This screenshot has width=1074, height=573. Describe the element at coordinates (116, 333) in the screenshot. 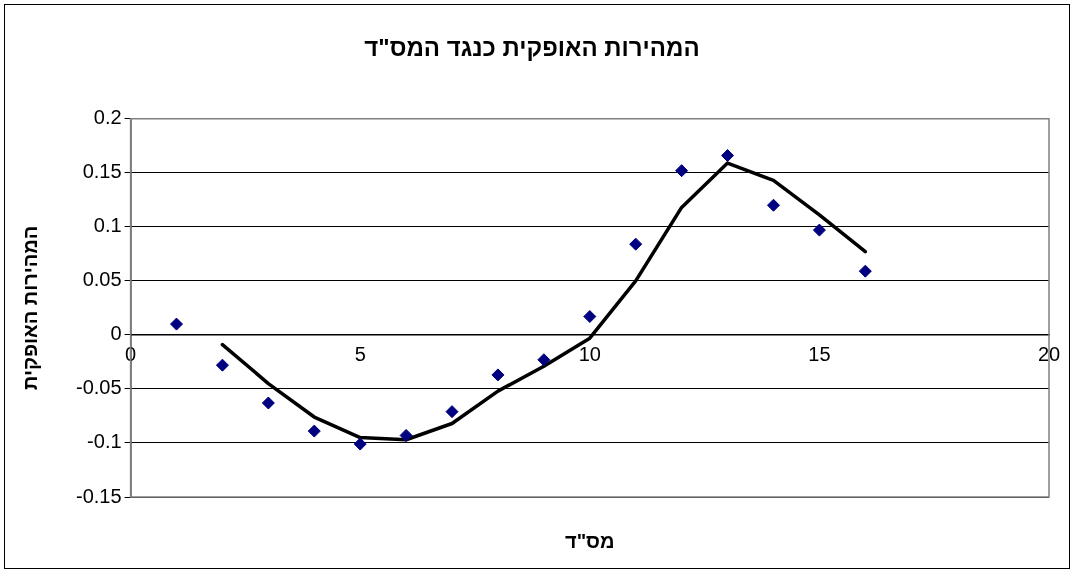

I see `y-tick-label: 0` at that location.